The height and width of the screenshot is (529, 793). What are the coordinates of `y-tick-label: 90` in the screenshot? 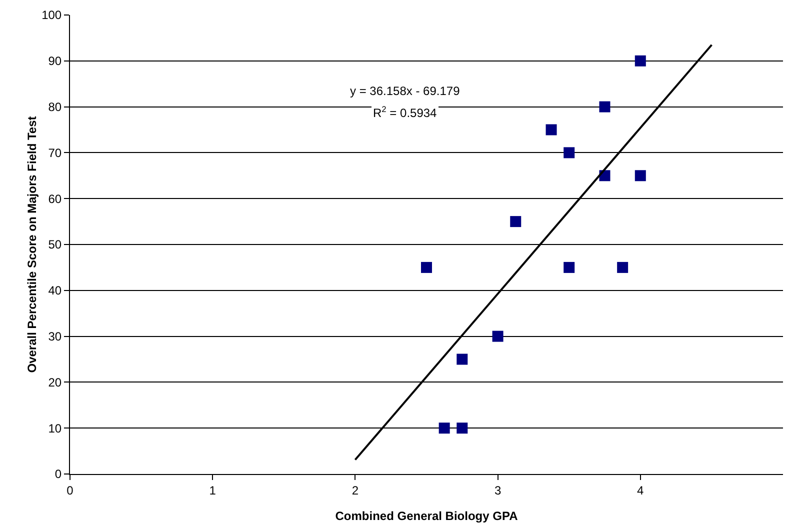 It's located at (55, 61).